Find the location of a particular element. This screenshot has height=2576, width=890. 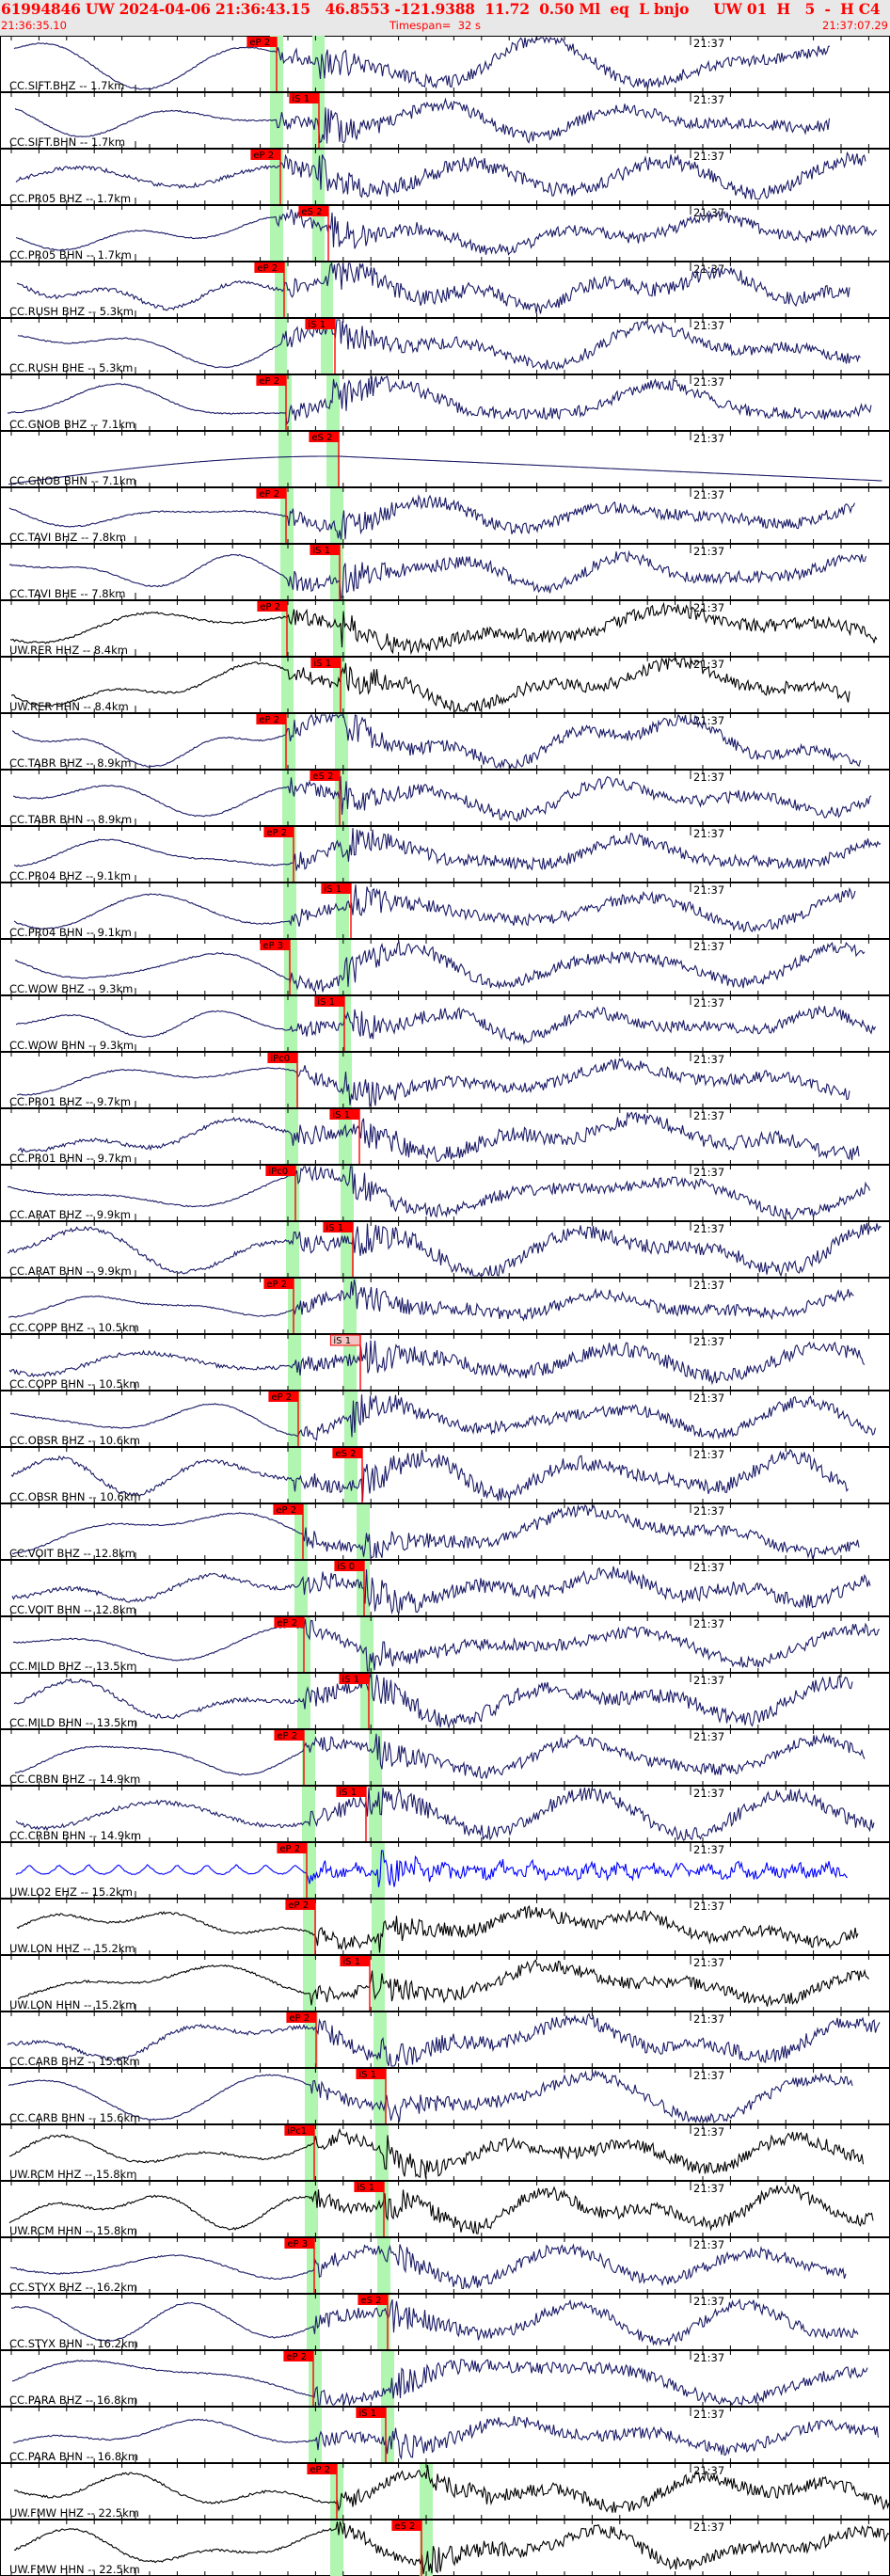

s-window is located at coordinates (339, 628).